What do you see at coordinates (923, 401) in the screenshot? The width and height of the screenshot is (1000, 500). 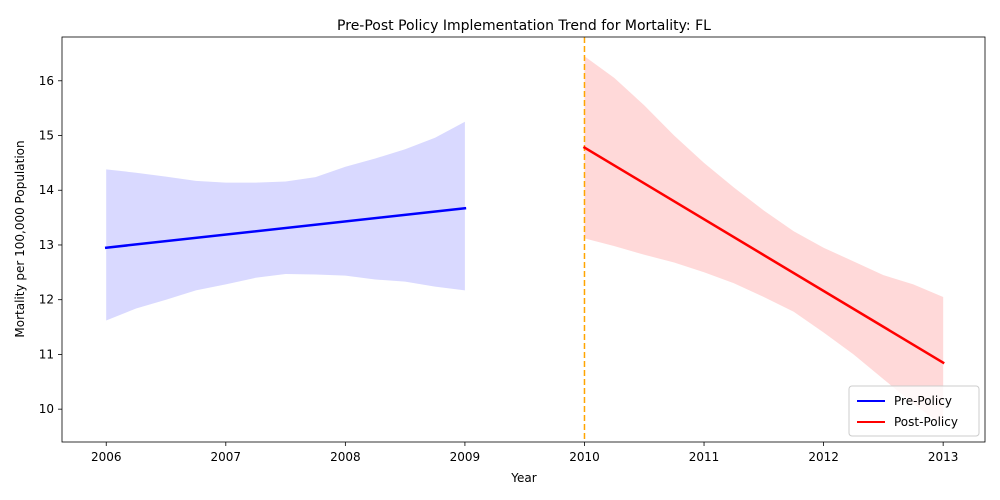 I see `legend-label: Pre-Policy` at bounding box center [923, 401].